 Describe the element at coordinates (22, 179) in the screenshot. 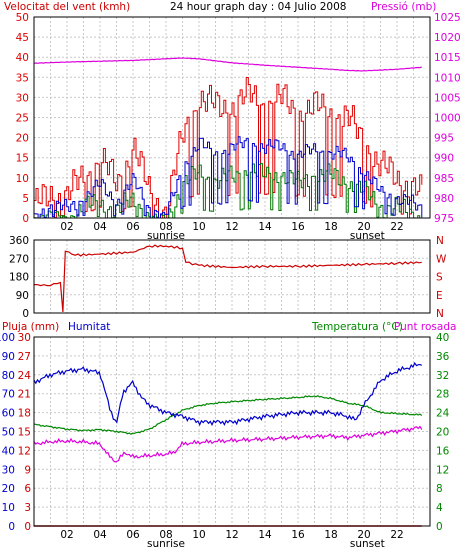

I see `wind-y-tick: 10` at that location.